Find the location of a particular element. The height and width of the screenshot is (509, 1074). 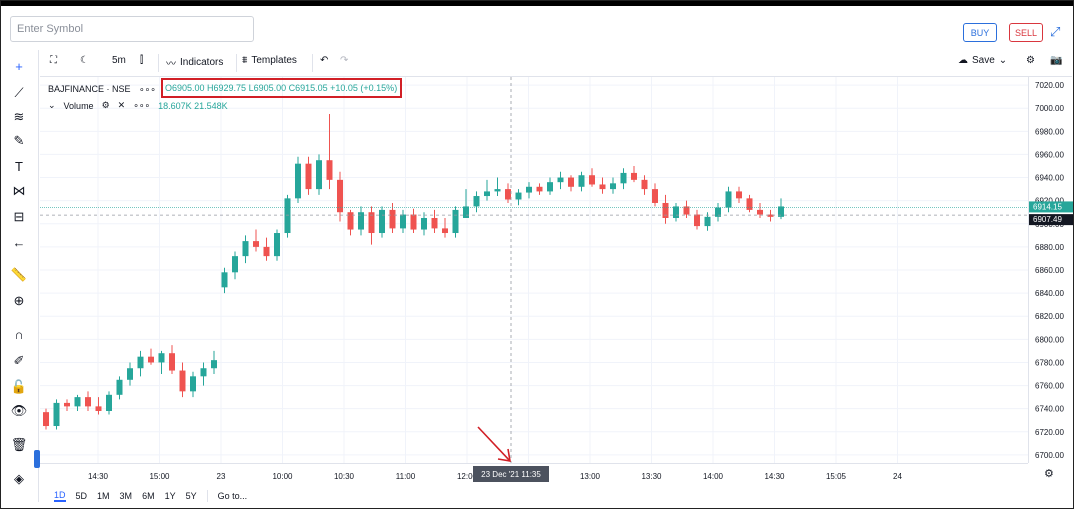

sell-button: SELL is located at coordinates (1026, 32).